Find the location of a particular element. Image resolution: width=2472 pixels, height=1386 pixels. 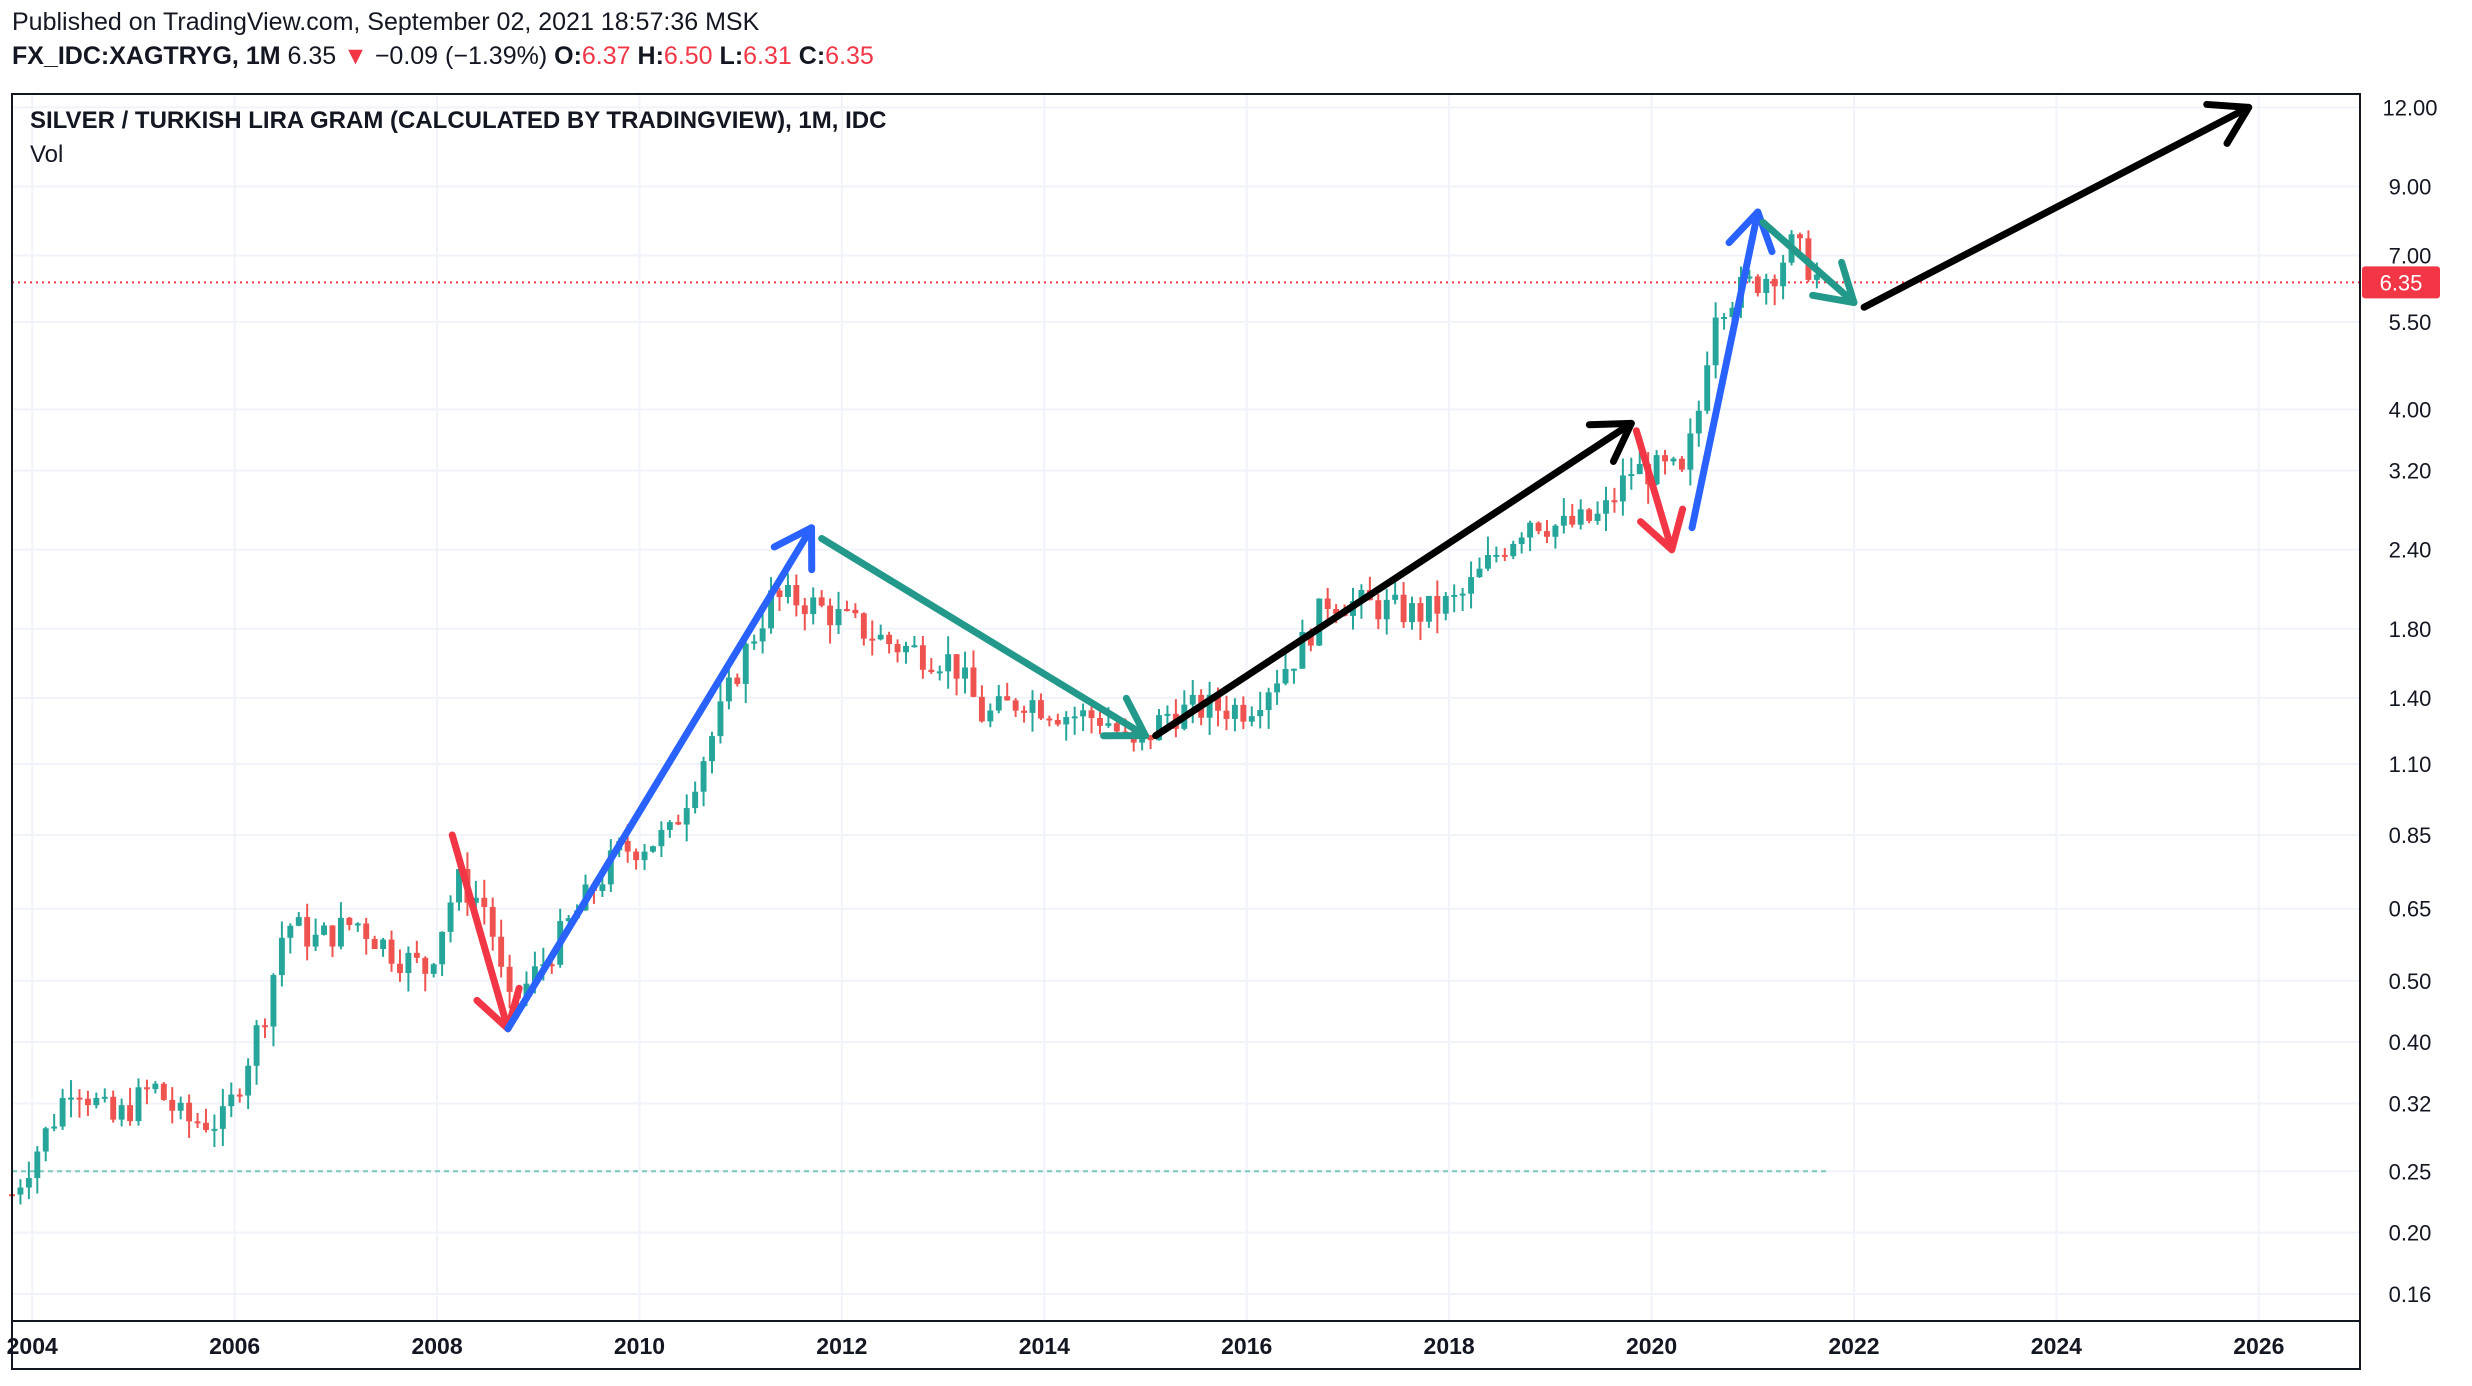

x-tick-label: 2010 is located at coordinates (639, 1346).